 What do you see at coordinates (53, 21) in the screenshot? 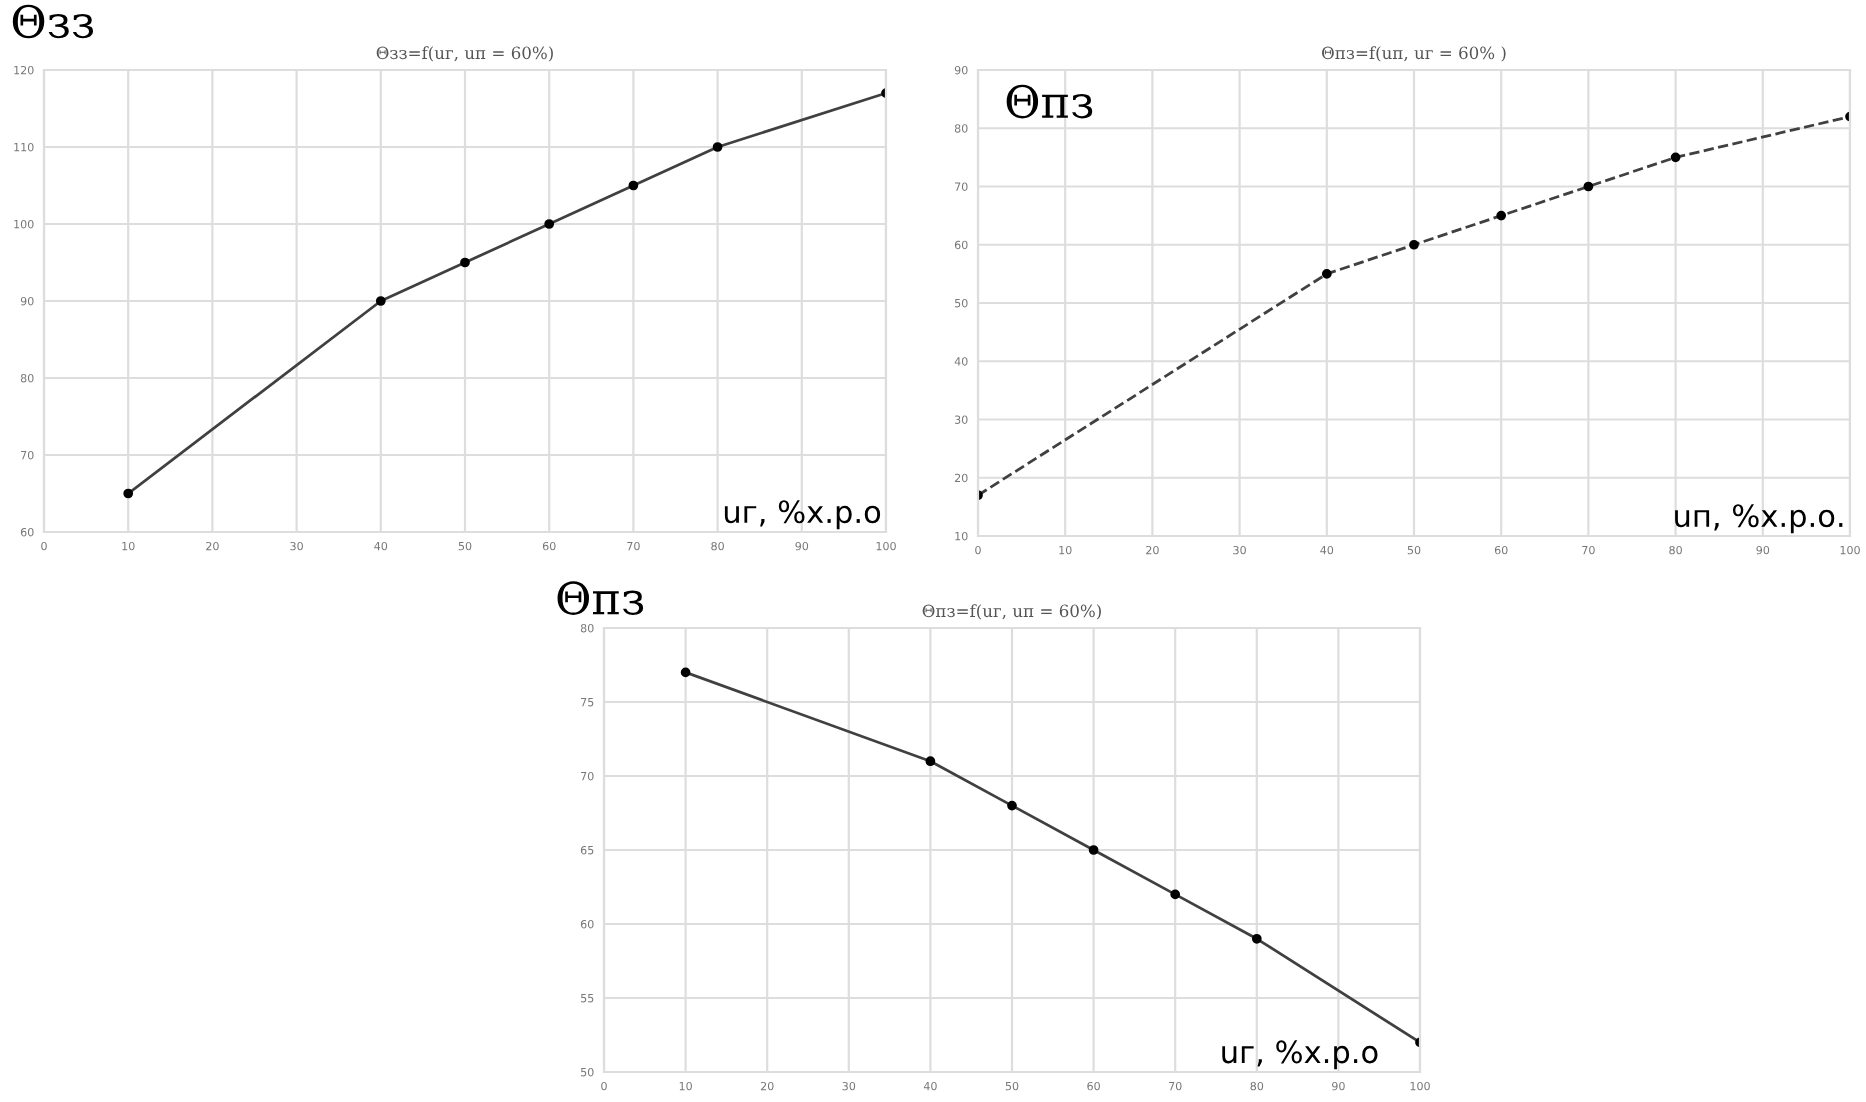
I see `y-axis-title: Θзз` at bounding box center [53, 21].